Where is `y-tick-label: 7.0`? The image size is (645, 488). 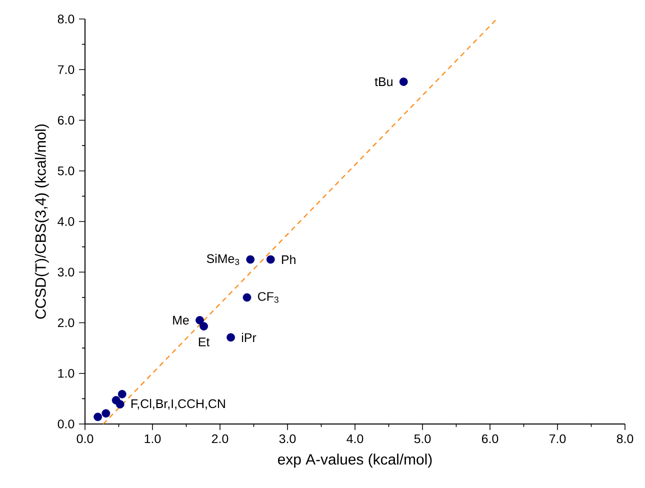
y-tick-label: 7.0 is located at coordinates (66, 69).